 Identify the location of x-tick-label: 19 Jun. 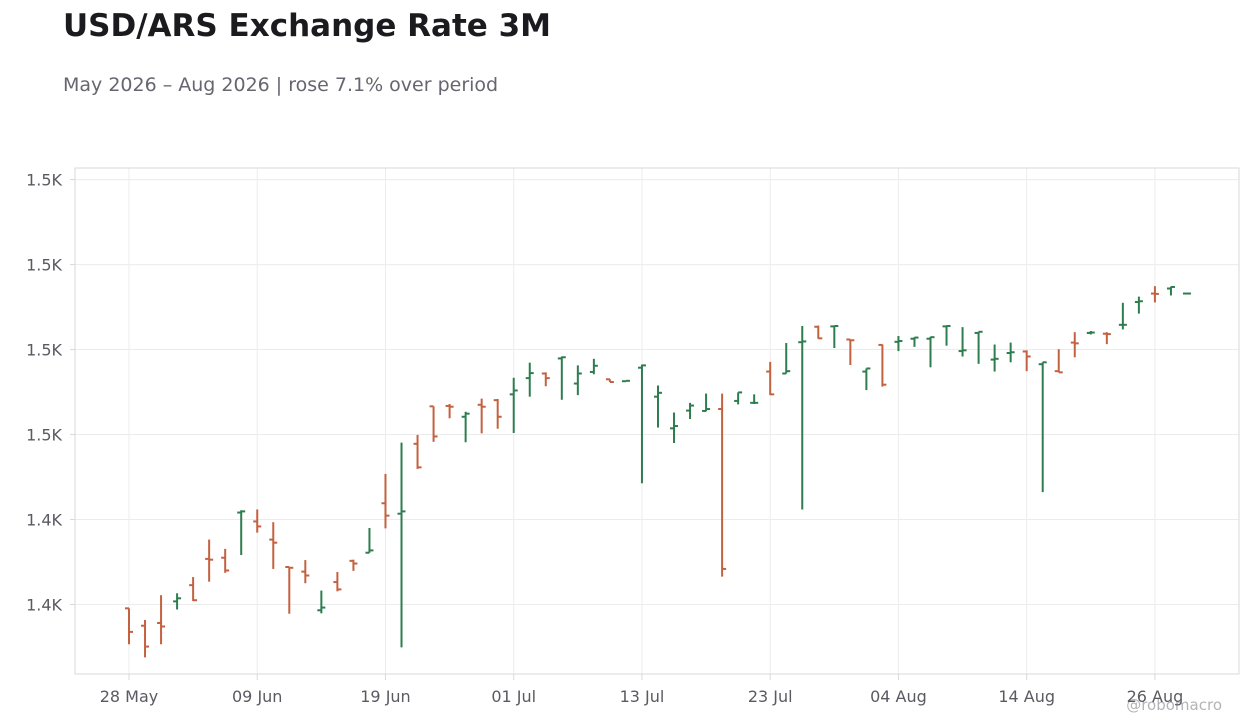
(385, 696).